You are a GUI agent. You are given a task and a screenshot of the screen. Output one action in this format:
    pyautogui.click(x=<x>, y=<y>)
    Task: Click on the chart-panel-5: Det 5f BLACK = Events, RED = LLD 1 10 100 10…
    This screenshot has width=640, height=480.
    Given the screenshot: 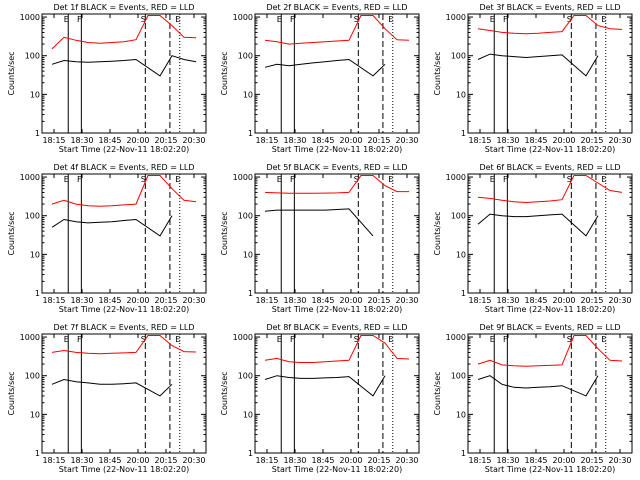 What is the action you would take?
    pyautogui.click(x=320, y=238)
    